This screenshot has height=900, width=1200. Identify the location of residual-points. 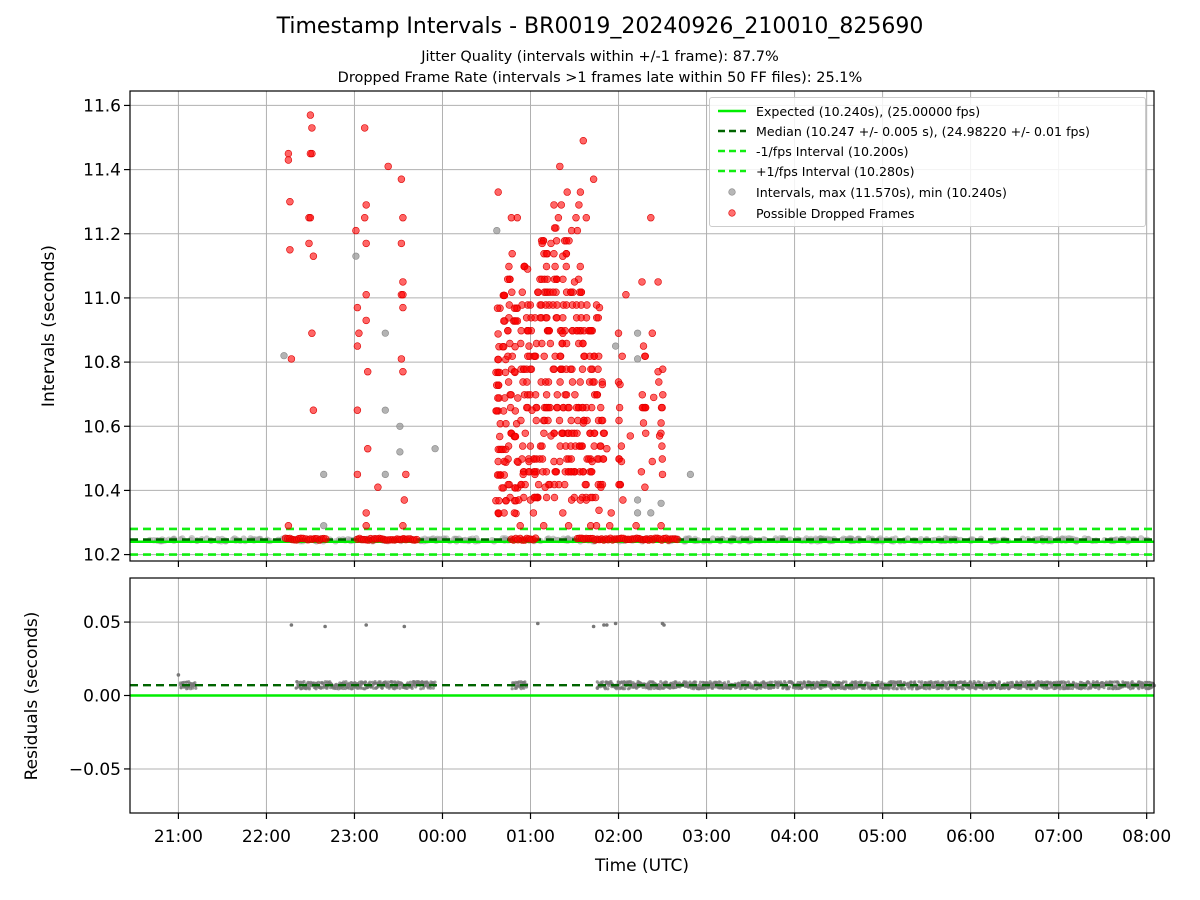
(666, 656).